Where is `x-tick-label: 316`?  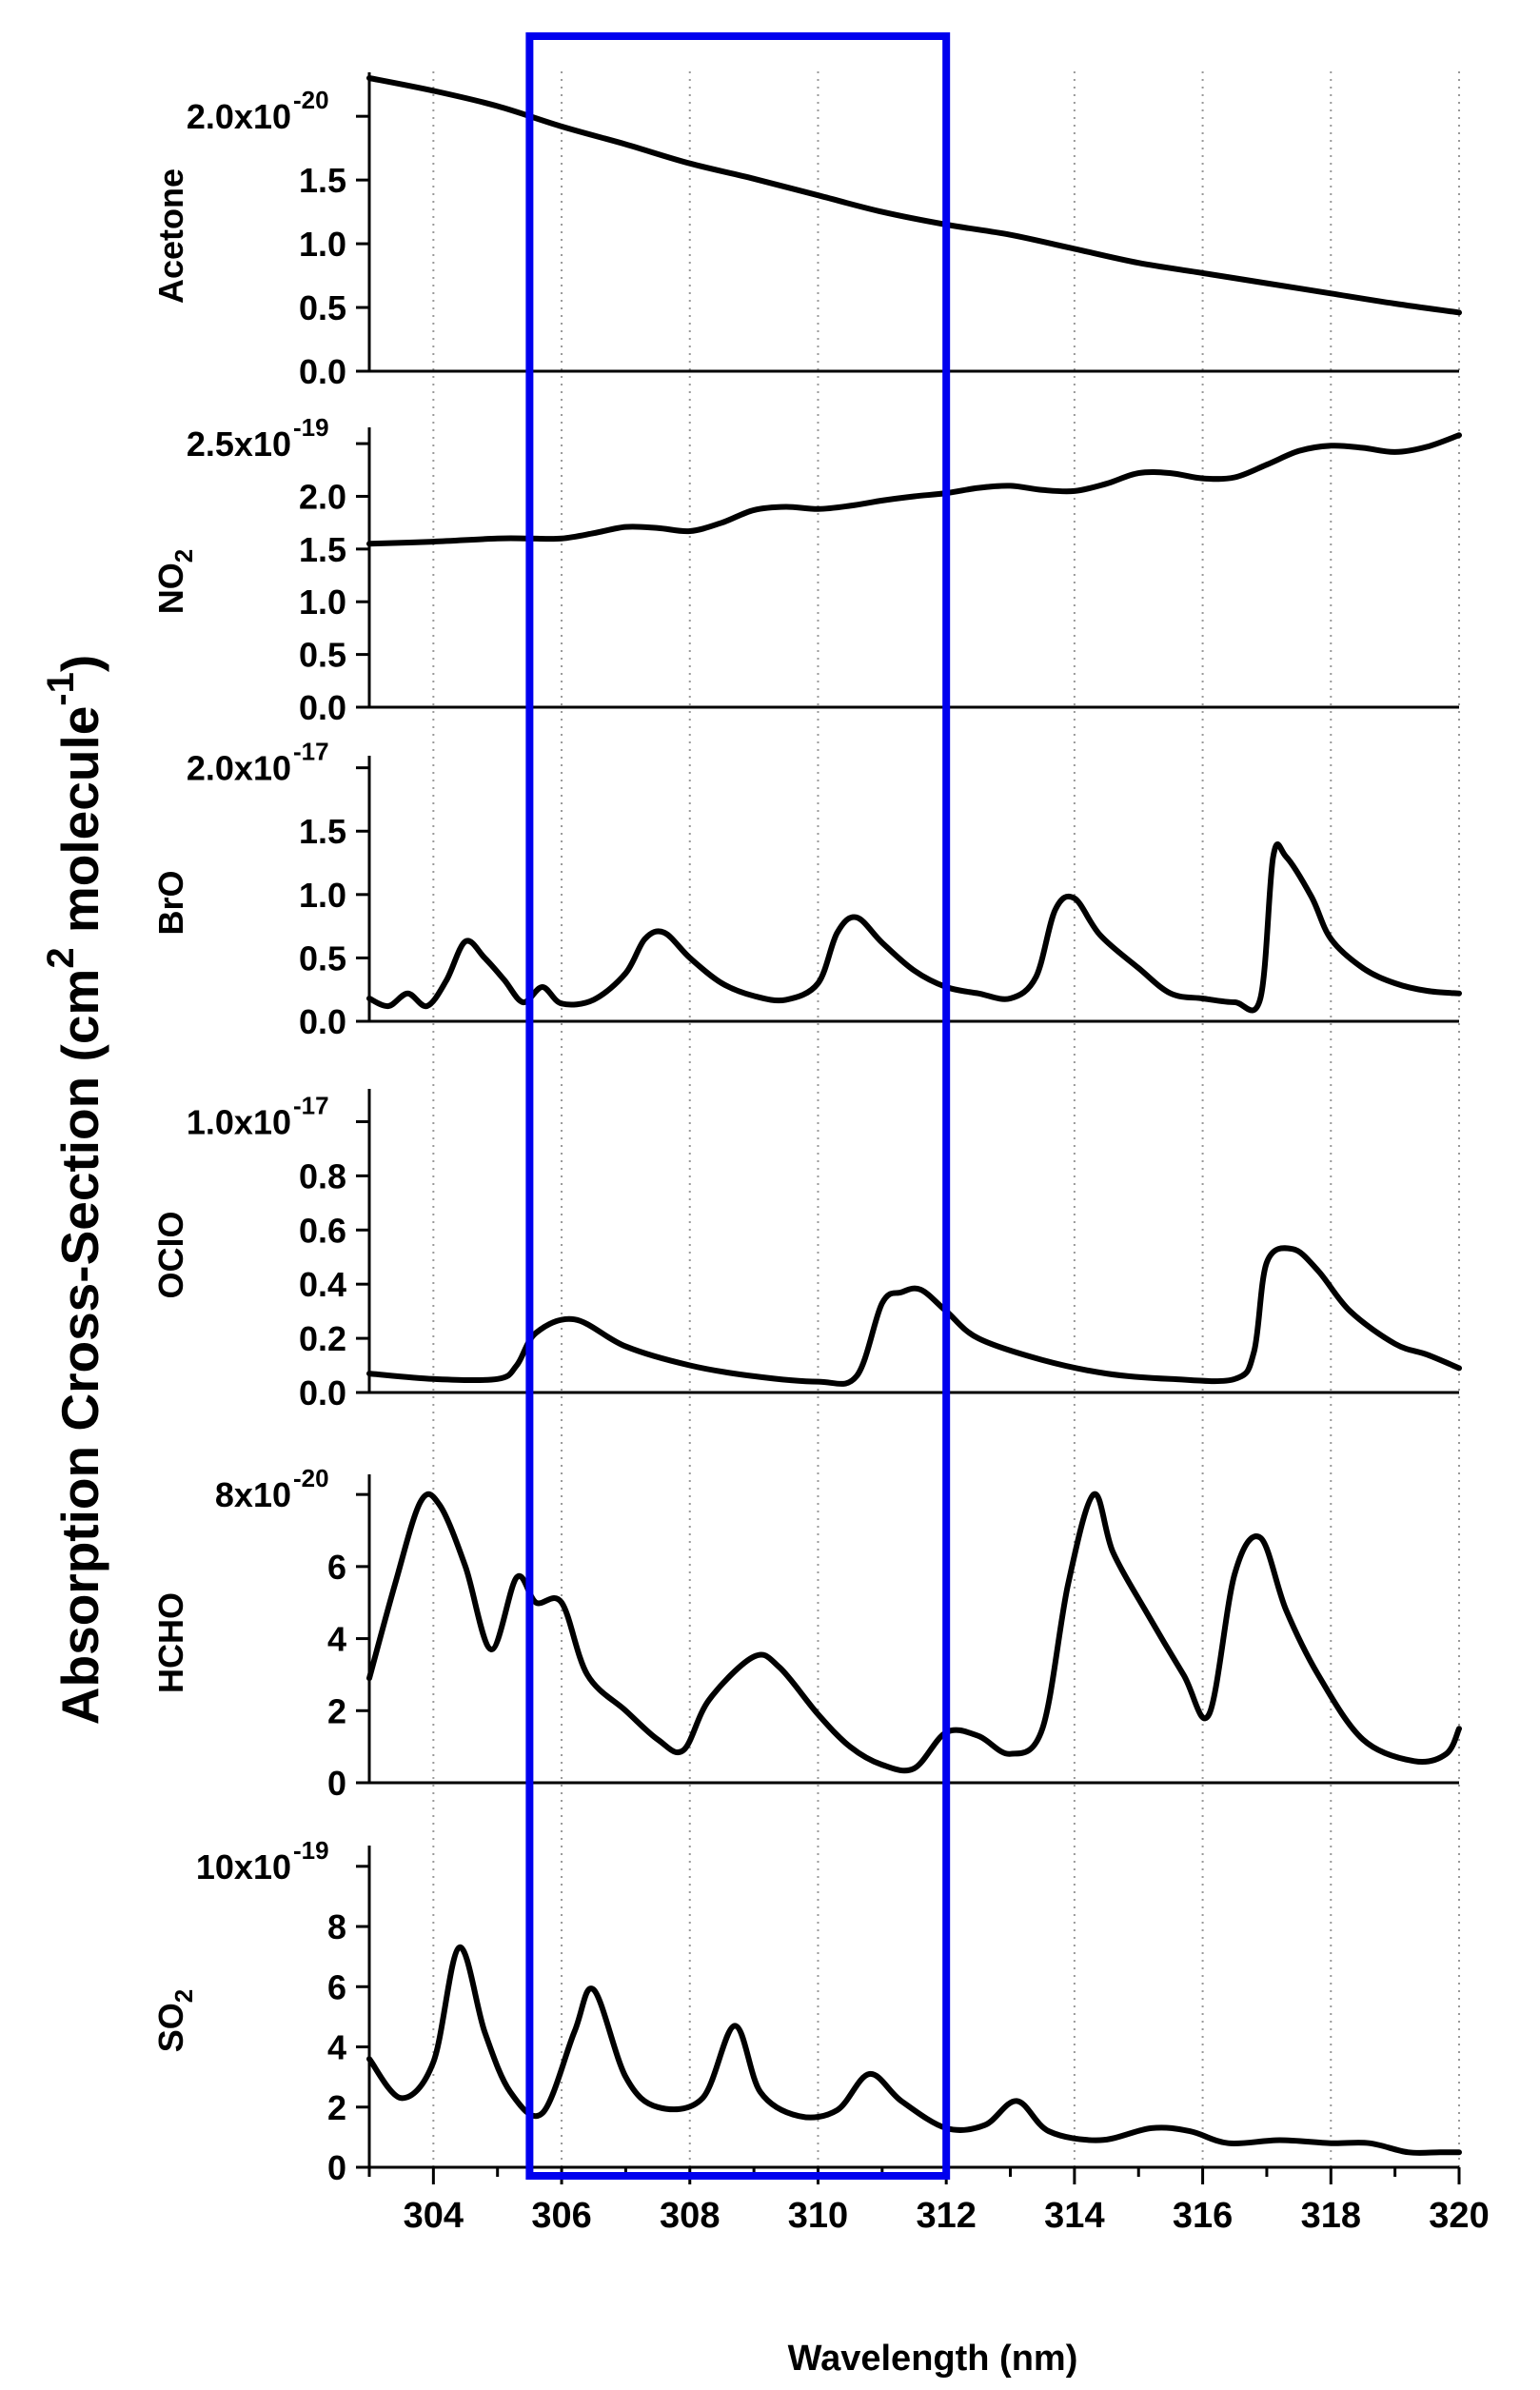
x-tick-label: 316 is located at coordinates (1203, 2216).